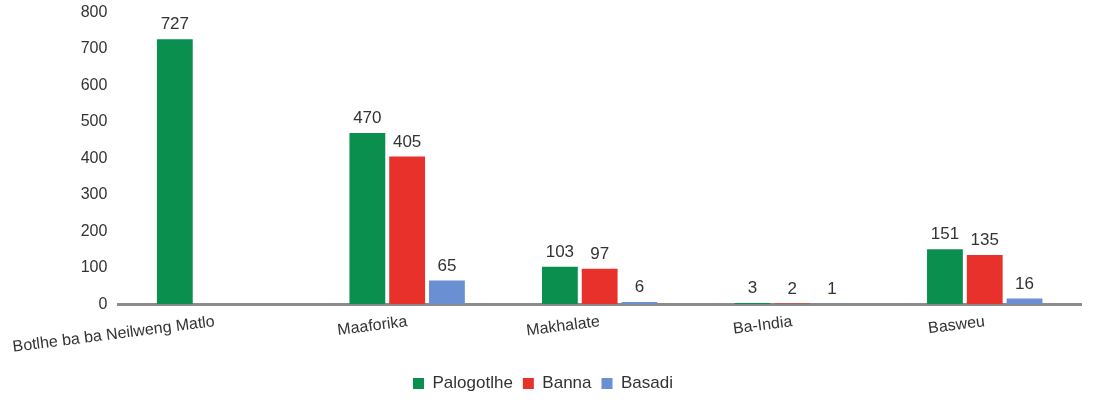  I want to click on x-tick-label: Ba-India, so click(762, 324).